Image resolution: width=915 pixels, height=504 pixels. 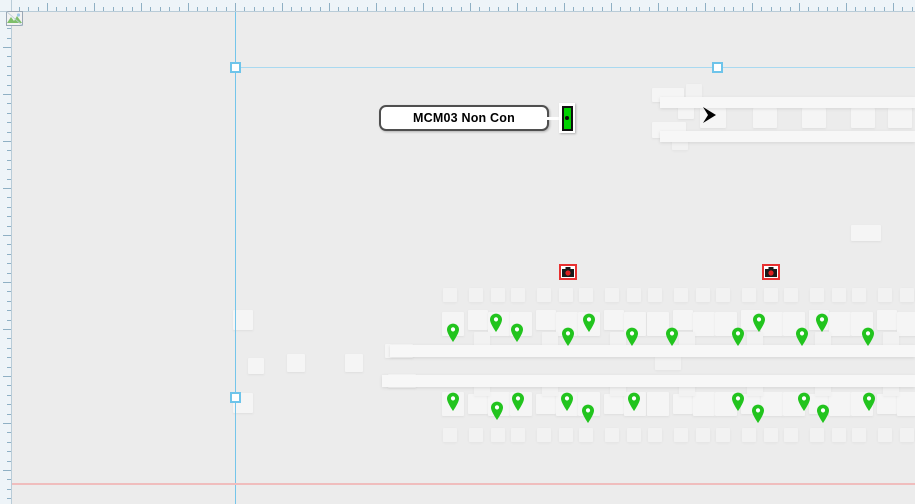 I want to click on status-lamp-indicator, so click(x=567, y=118).